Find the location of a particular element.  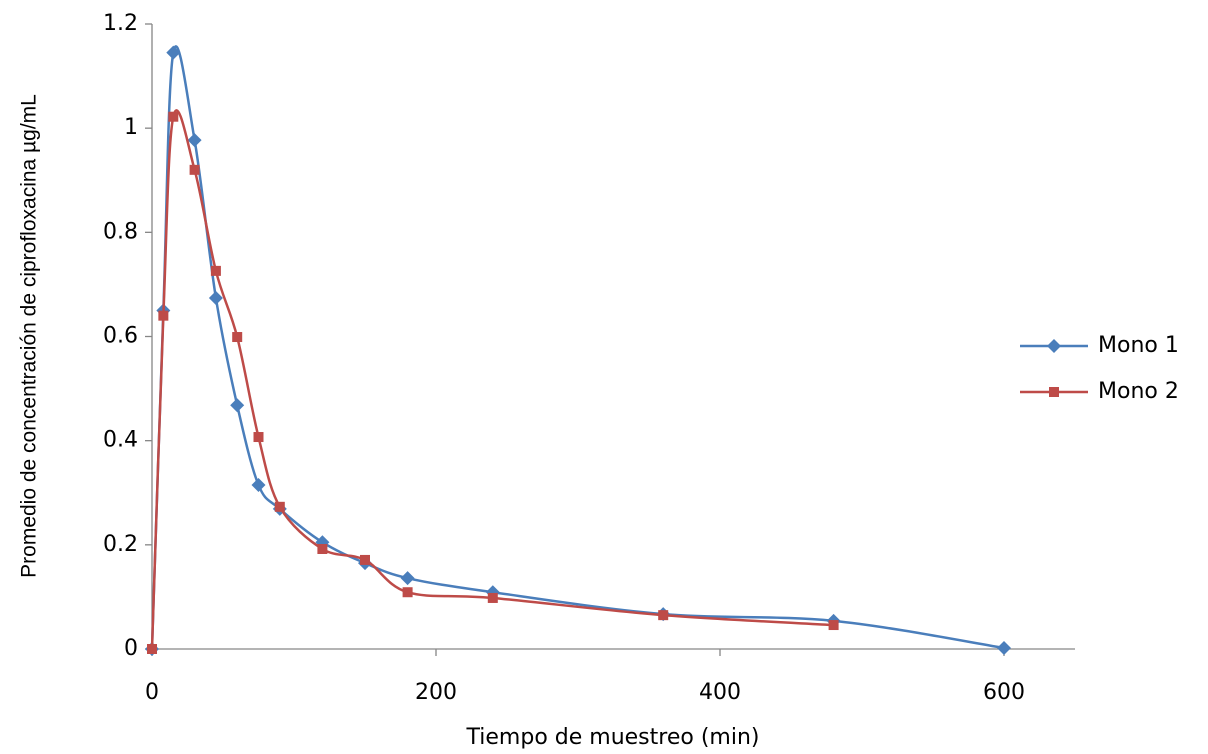

y-tick-label: 0.4 is located at coordinates (120, 440).